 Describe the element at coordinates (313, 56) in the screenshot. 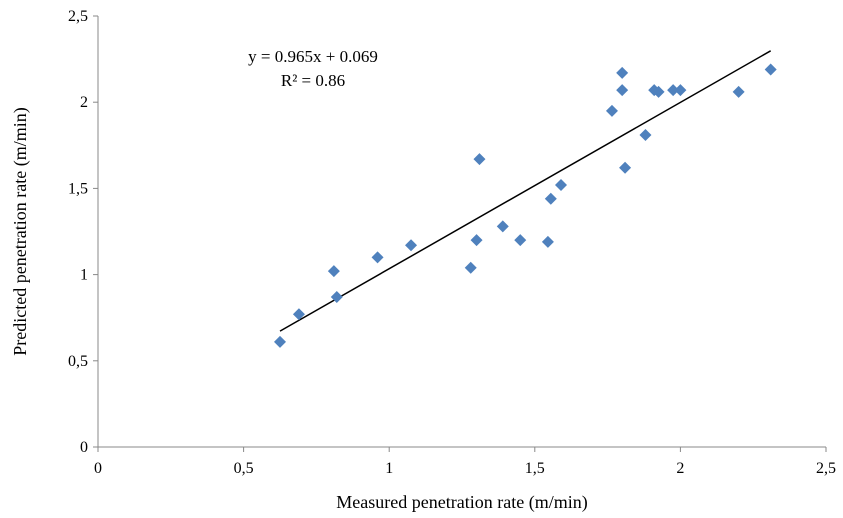

I see `trendline-equation: y = 0.965x + 0.069` at that location.